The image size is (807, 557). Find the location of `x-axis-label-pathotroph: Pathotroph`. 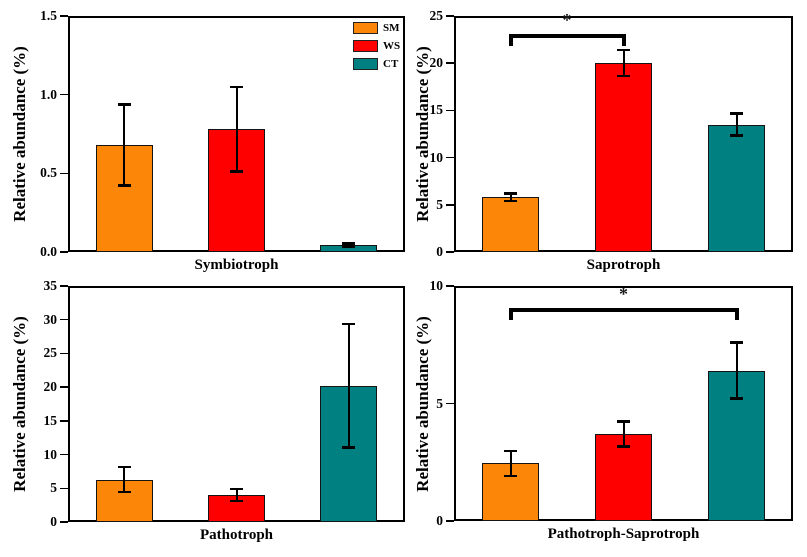

x-axis-label-pathotroph: Pathotroph is located at coordinates (236, 535).